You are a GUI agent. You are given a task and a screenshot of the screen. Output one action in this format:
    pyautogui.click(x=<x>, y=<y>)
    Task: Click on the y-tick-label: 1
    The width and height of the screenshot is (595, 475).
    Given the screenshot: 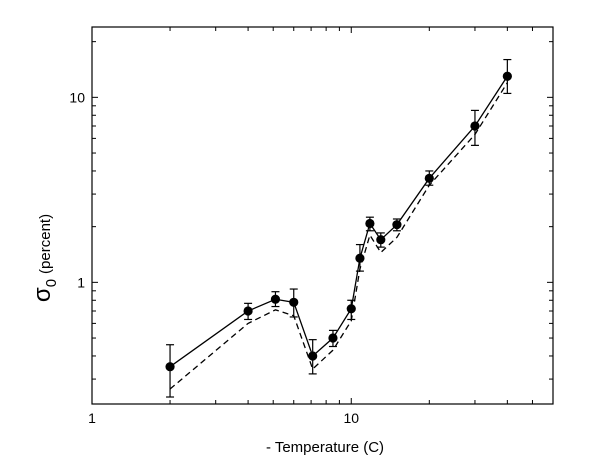 What is the action you would take?
    pyautogui.click(x=81, y=282)
    